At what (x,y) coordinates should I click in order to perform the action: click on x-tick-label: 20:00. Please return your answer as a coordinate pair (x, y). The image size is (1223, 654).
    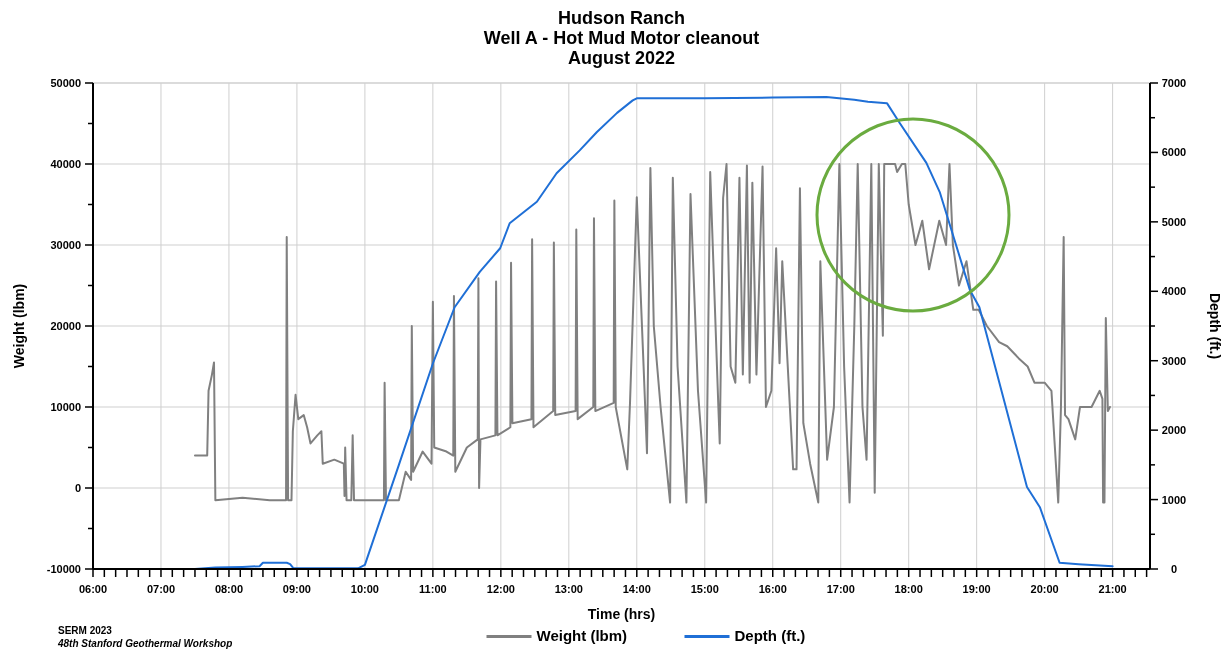
    Looking at the image, I should click on (1044, 589).